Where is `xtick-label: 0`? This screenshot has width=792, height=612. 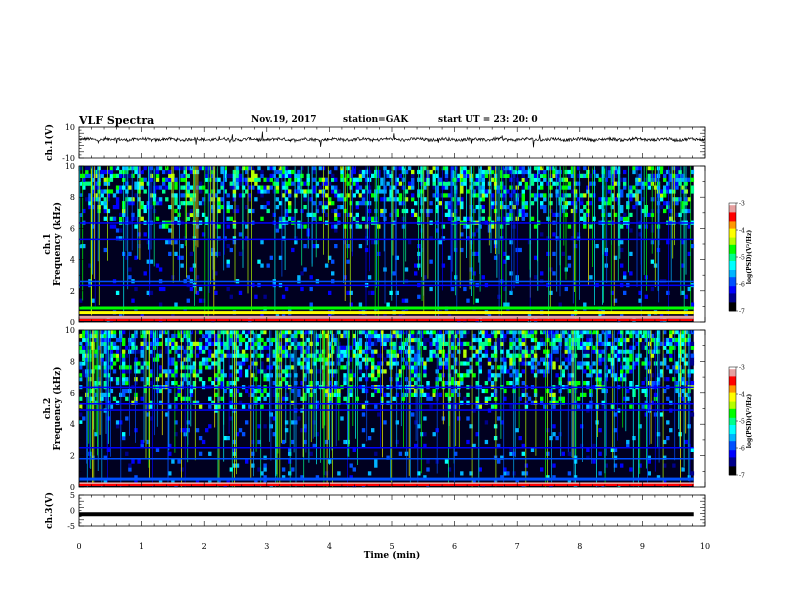 xtick-label: 0 is located at coordinates (78, 546).